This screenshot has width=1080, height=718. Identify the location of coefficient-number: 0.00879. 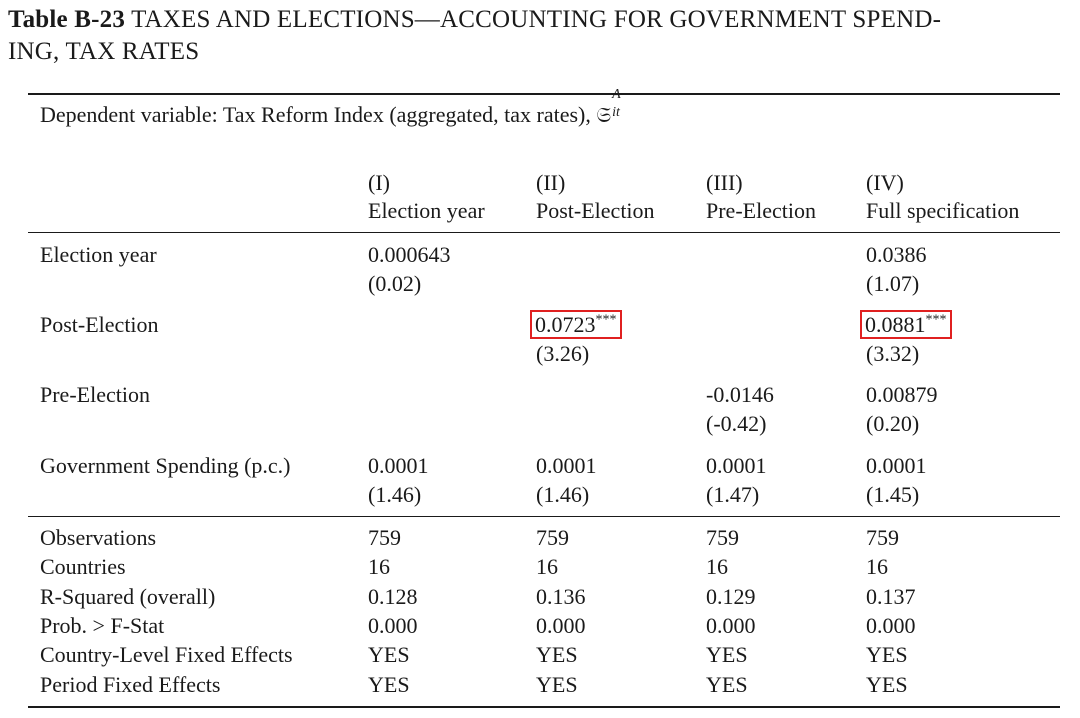
(902, 394).